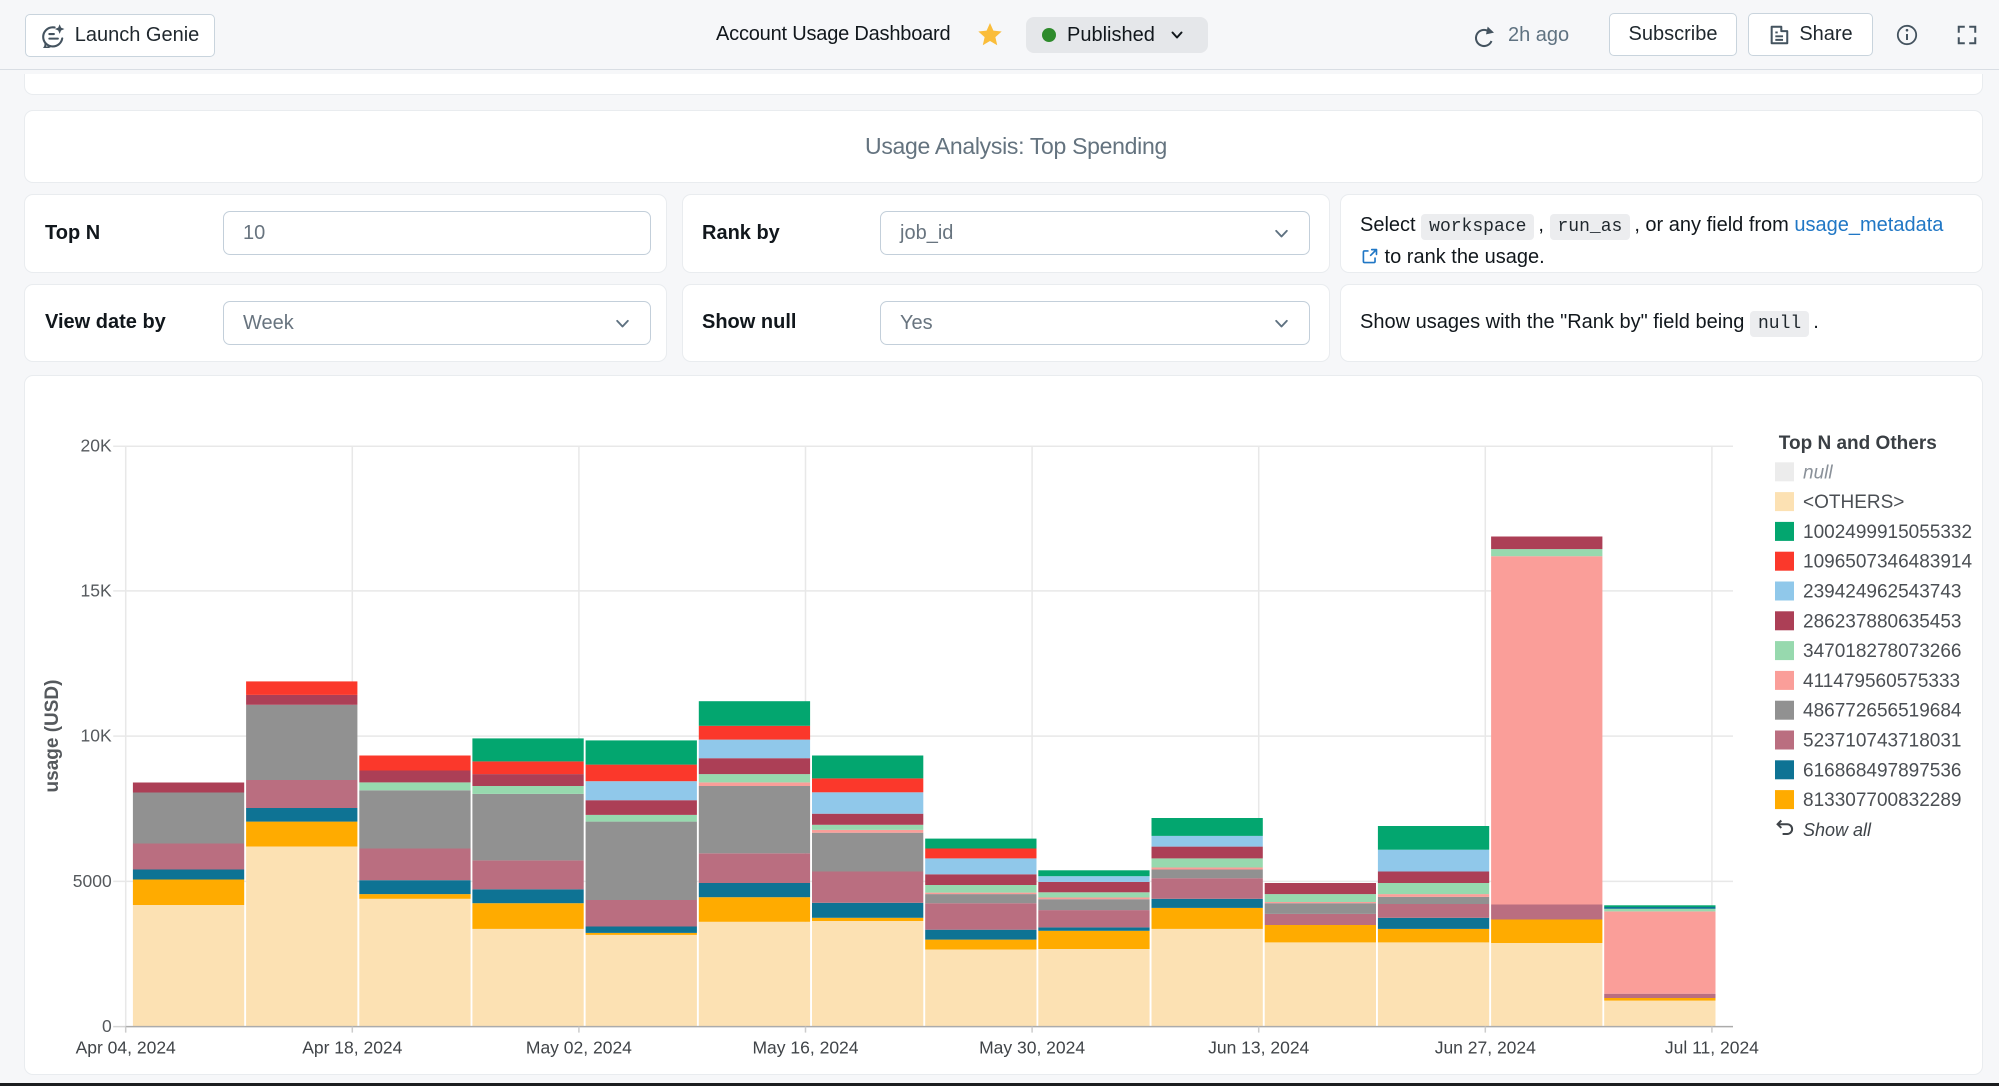 Image resolution: width=1999 pixels, height=1086 pixels. What do you see at coordinates (96, 446) in the screenshot?
I see `svg-text: 20K` at bounding box center [96, 446].